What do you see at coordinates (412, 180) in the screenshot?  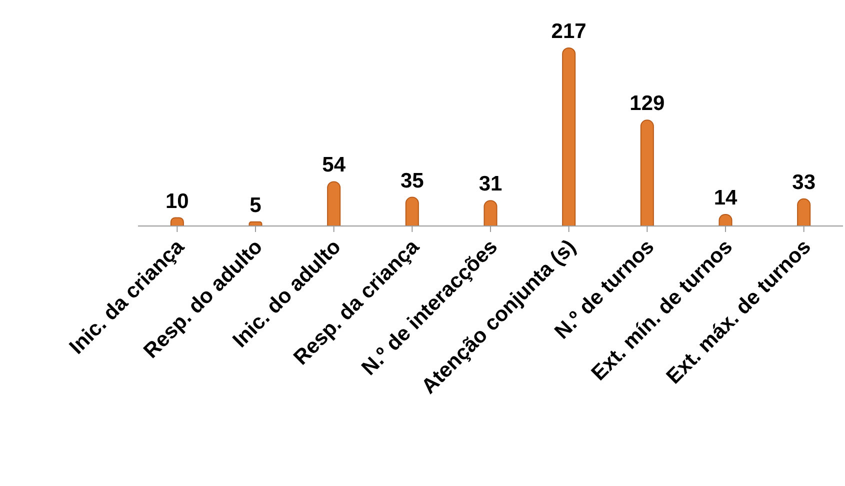 I see `data-label: 35` at bounding box center [412, 180].